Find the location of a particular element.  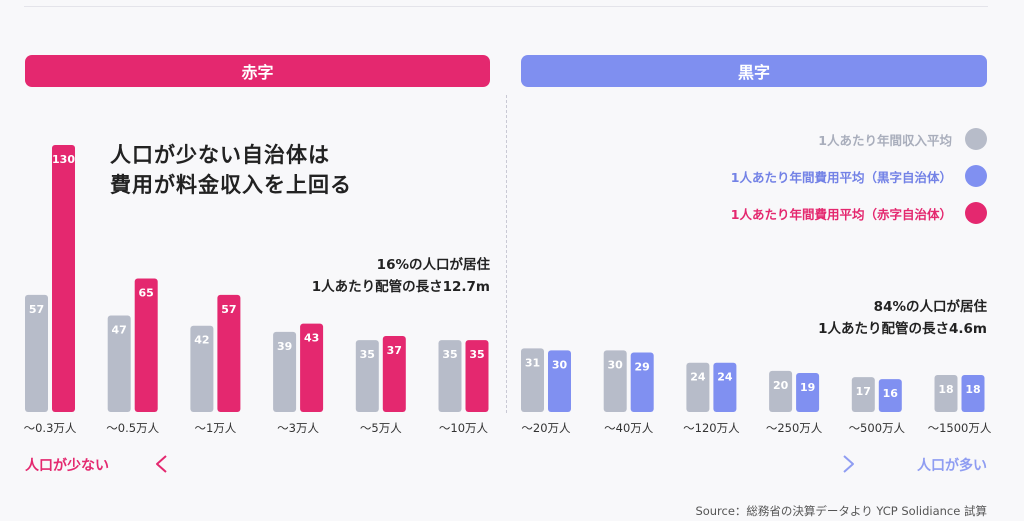

category-label: 〜1500万人 is located at coordinates (960, 428).